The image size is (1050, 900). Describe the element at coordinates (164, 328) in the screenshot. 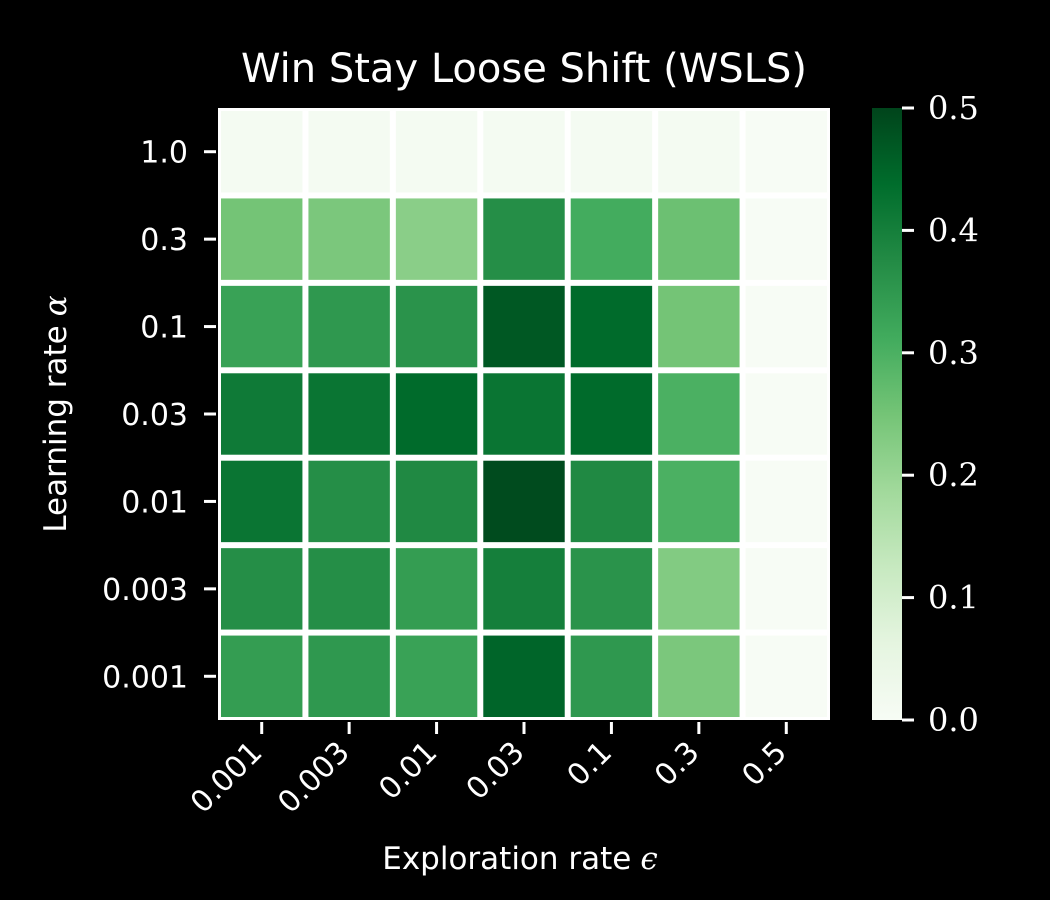

I see `y-tick-label: 0.1` at that location.